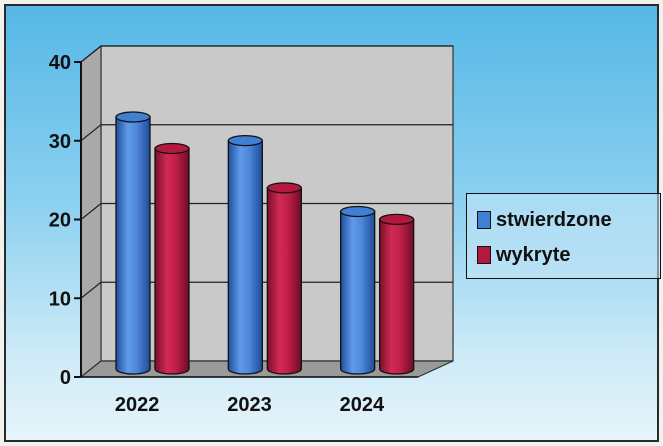 The height and width of the screenshot is (446, 663). I want to click on bar-stwierdzone-2024-top, so click(358, 211).